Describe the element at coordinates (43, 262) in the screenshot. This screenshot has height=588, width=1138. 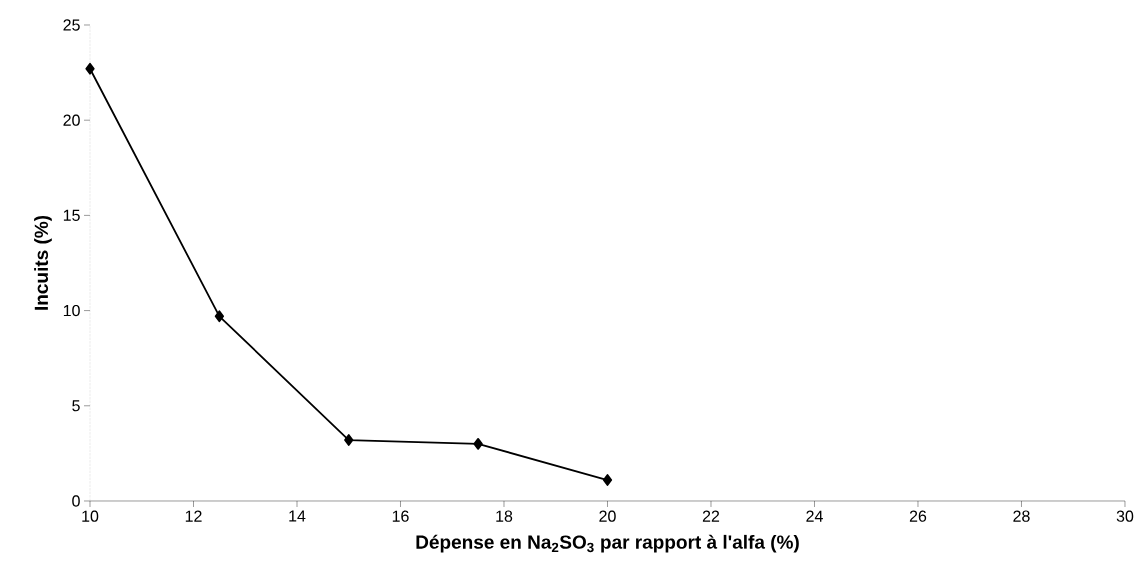
I see `y-axis-title: Incuits (%)` at that location.